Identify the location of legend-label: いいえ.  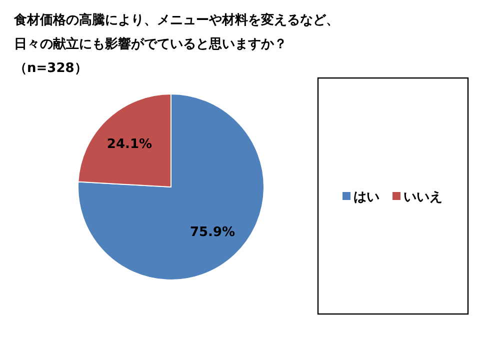
(423, 197).